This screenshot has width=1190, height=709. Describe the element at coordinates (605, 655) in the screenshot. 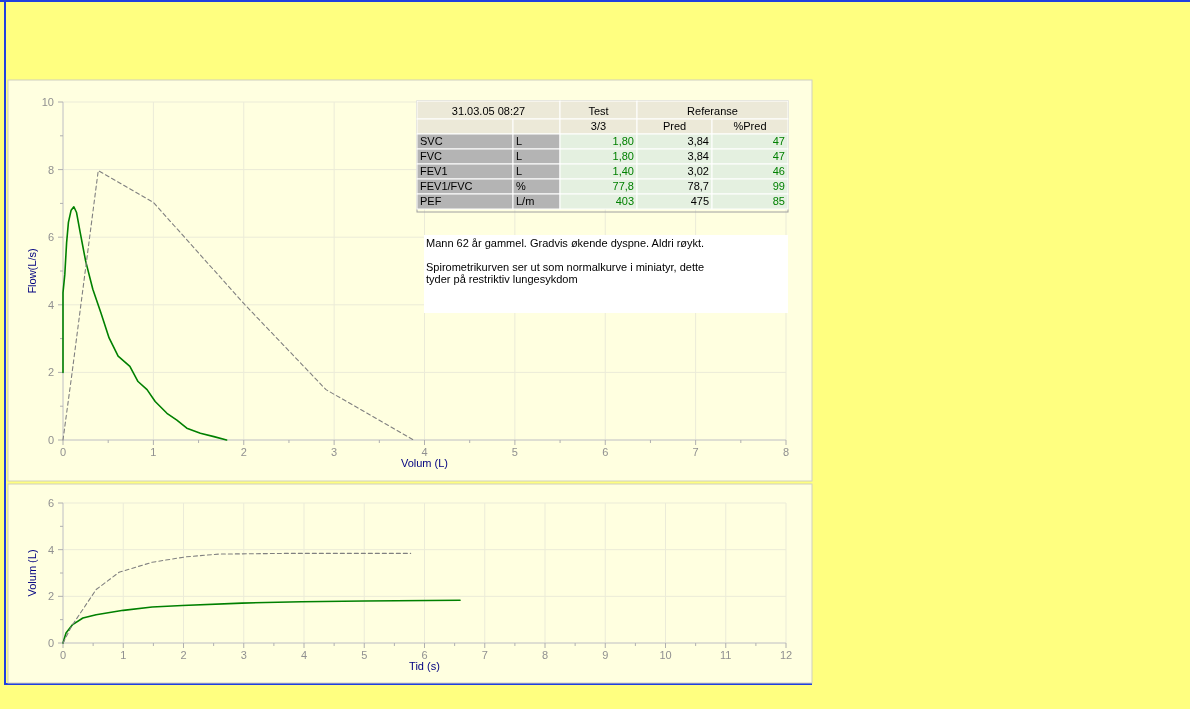

I see `x-tick-label: 9` at that location.